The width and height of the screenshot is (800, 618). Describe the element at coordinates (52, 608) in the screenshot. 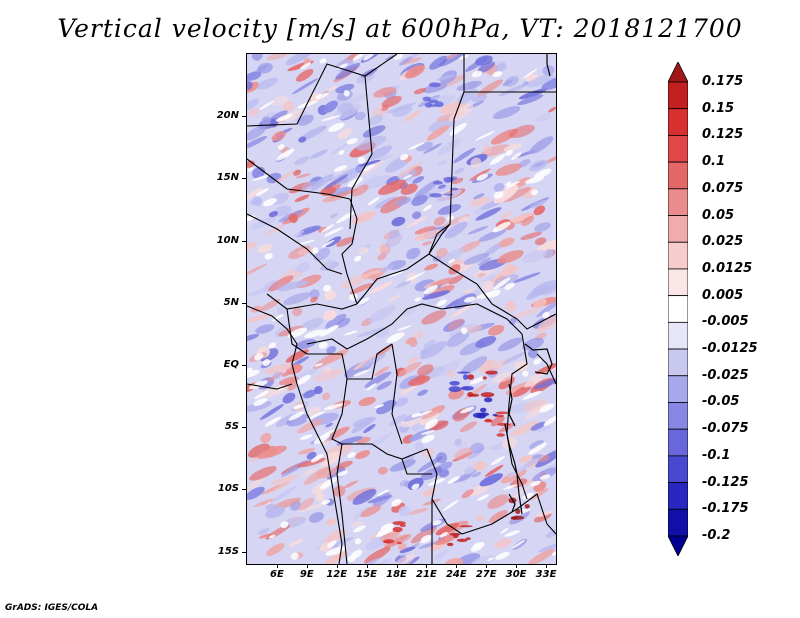

I see `footer-credit: GrADS: IGES/COLA` at that location.